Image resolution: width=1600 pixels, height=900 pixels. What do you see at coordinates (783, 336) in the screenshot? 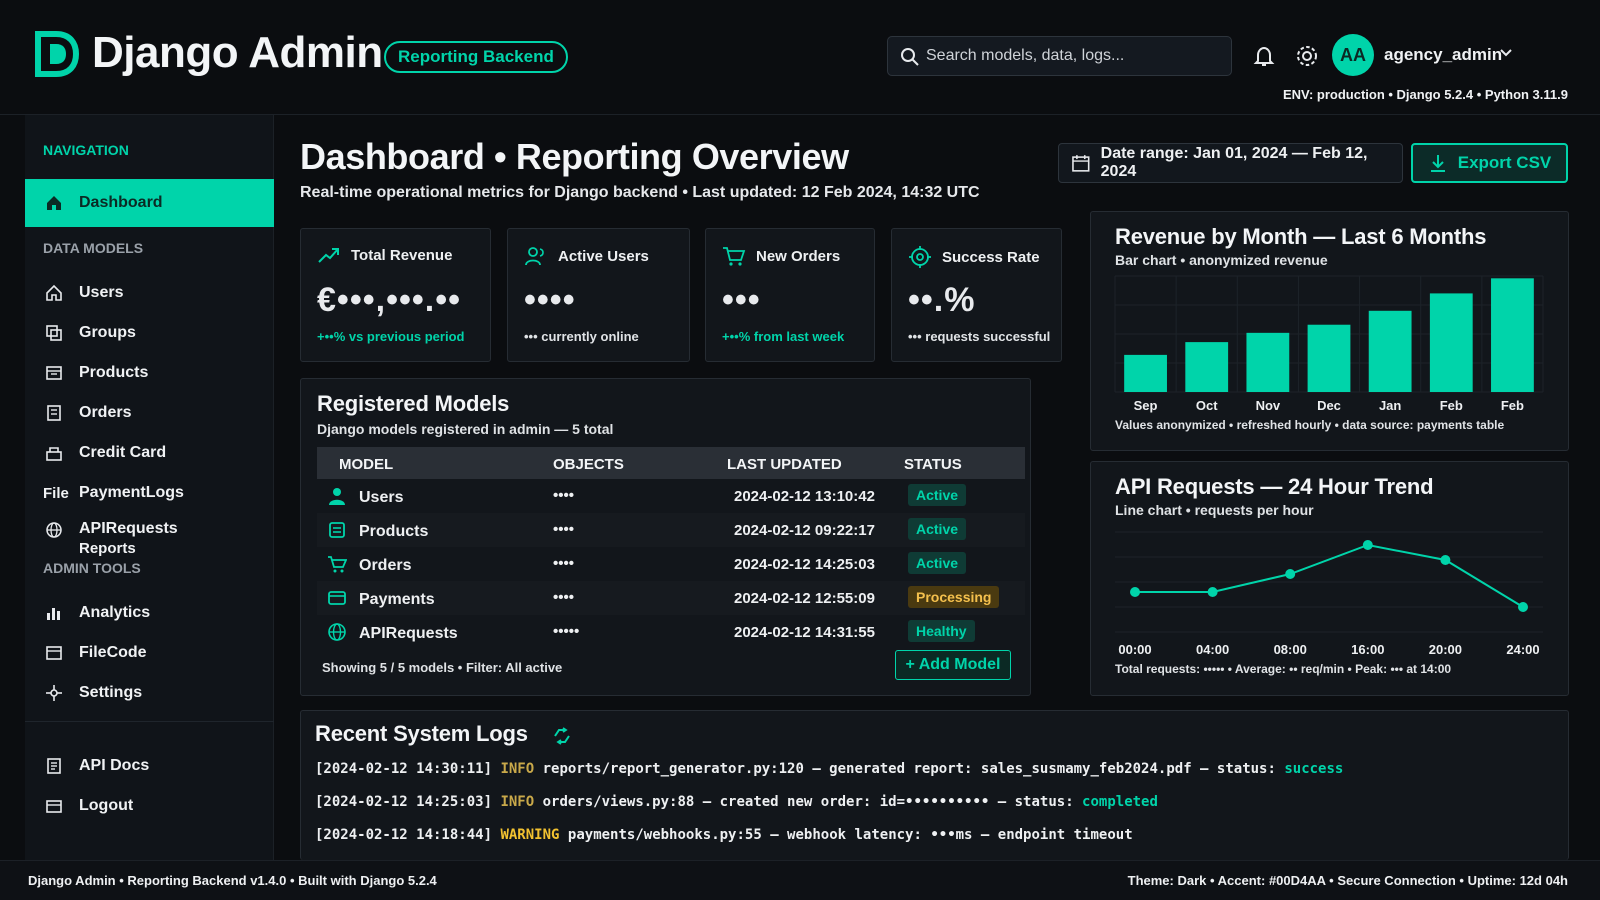
I see `stat-footnote: +••% from last week` at bounding box center [783, 336].